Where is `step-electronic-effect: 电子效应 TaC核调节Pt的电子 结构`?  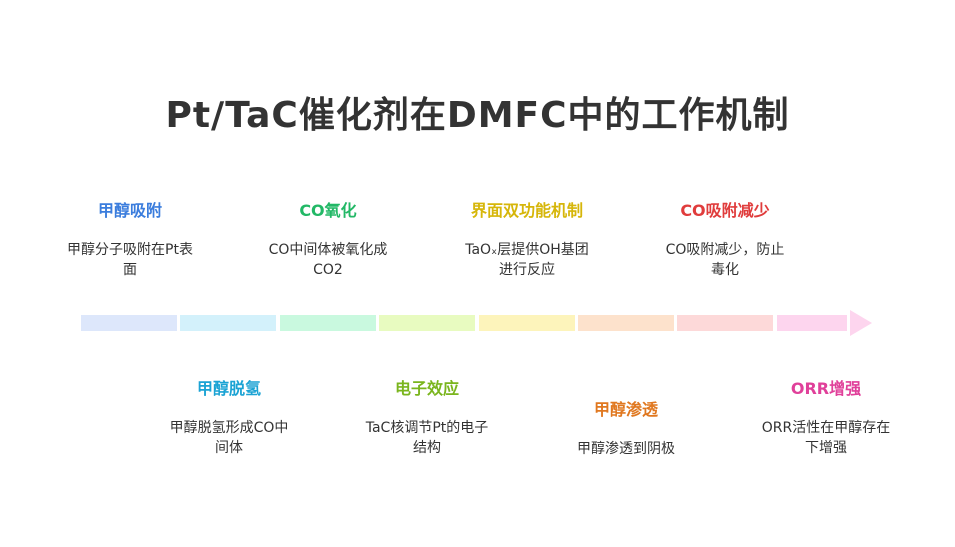 step-electronic-effect: 电子效应 TaC核调节Pt的电子 结构 is located at coordinates (427, 418).